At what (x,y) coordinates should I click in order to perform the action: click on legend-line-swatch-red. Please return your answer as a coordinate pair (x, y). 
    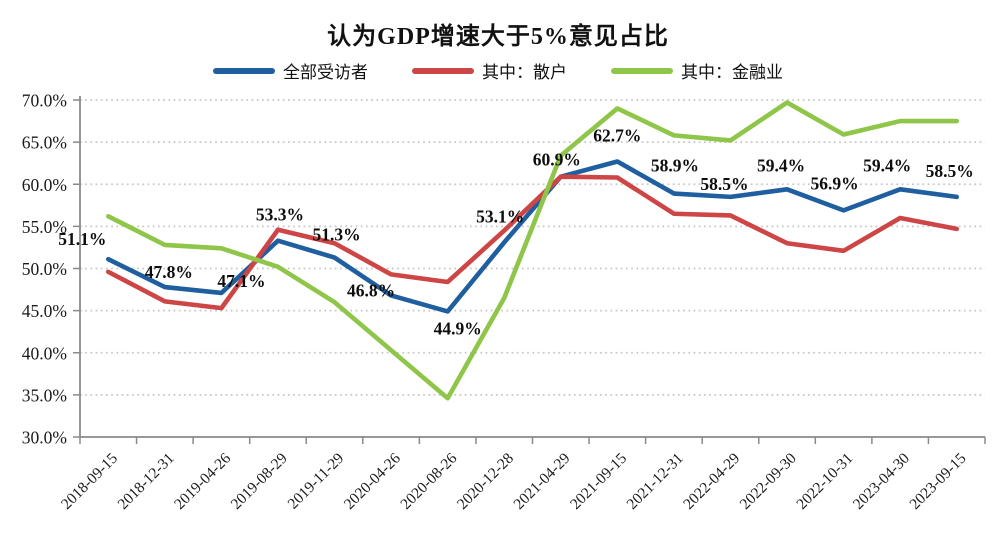
    Looking at the image, I should click on (443, 70).